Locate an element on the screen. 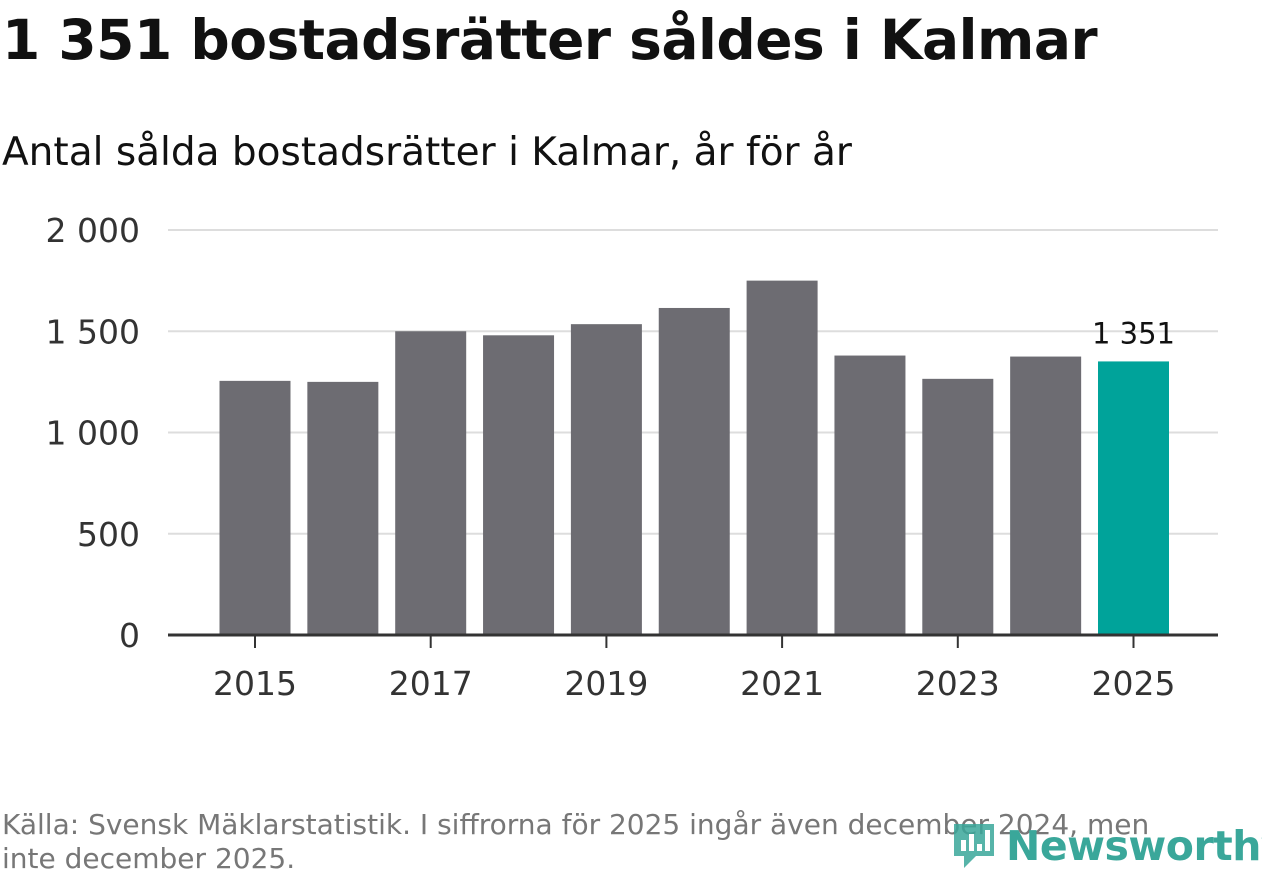 This screenshot has width=1262, height=879. bar-2025 is located at coordinates (1133, 498).